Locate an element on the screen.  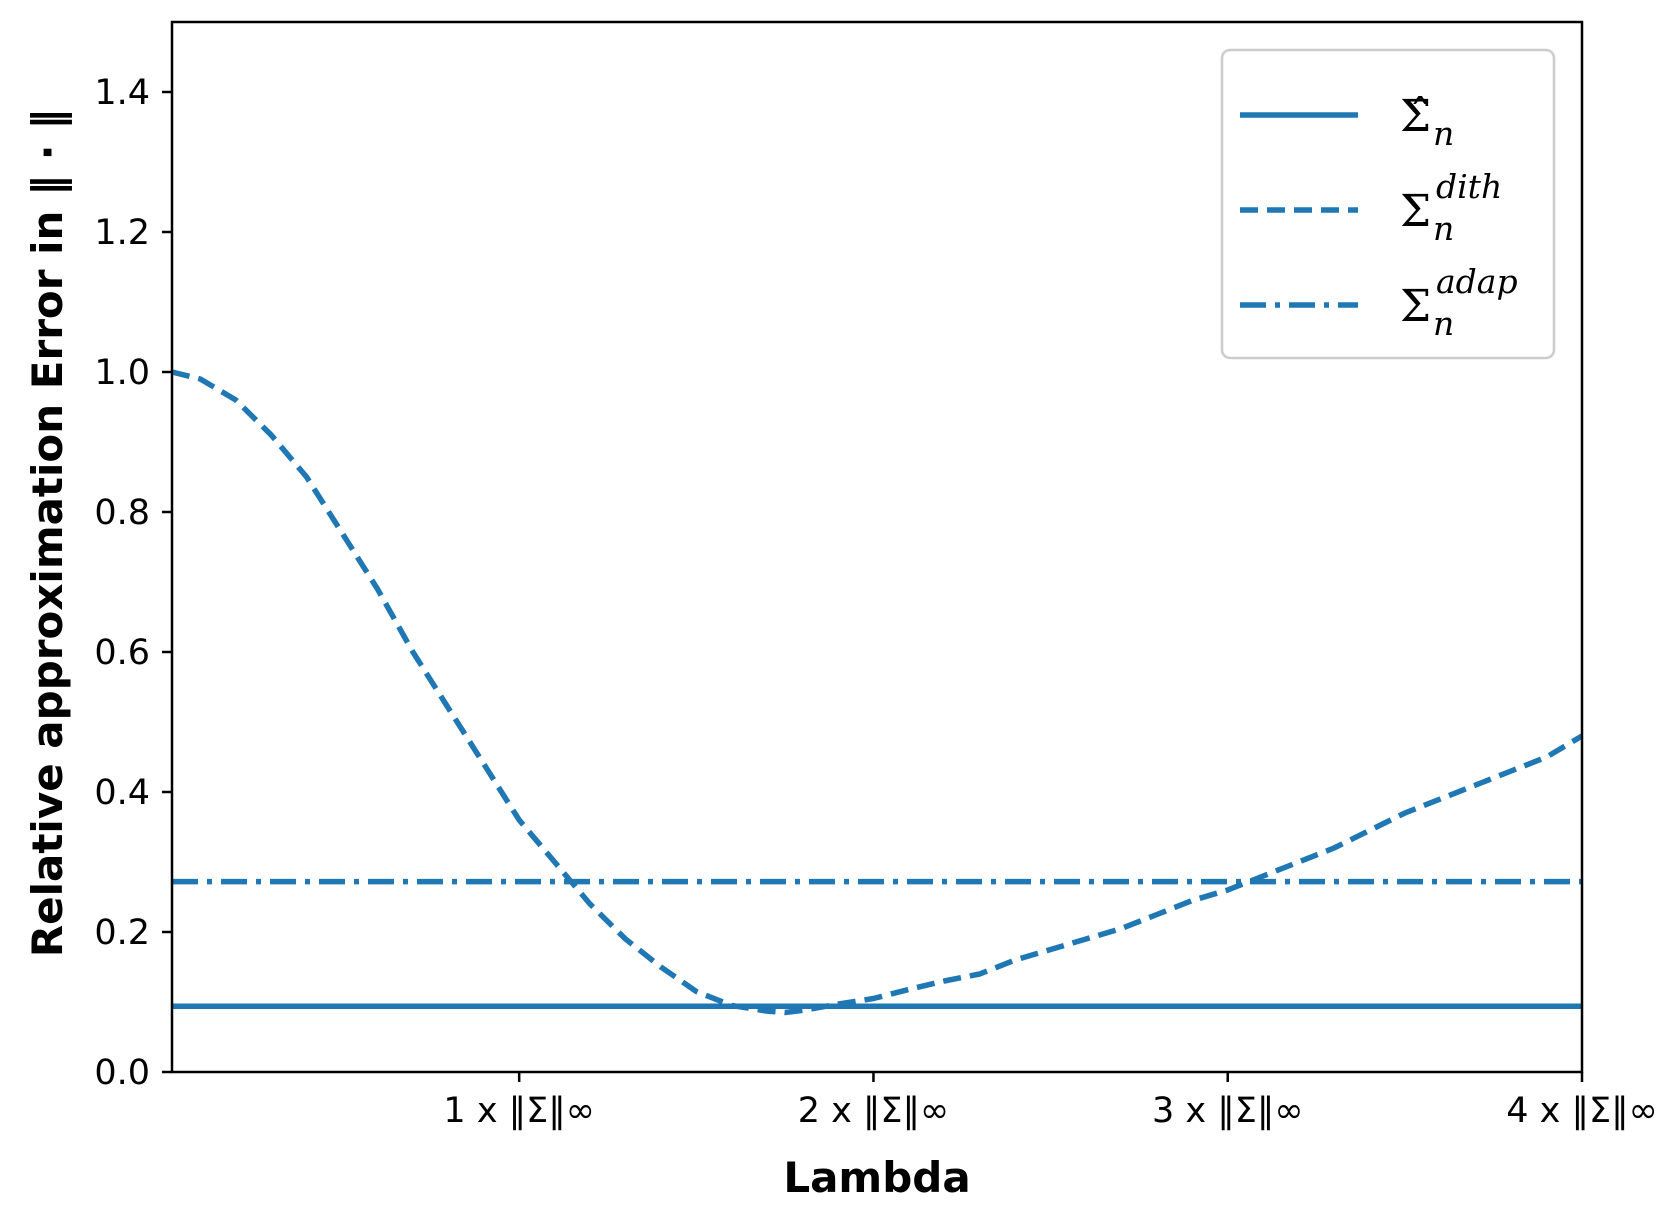
x-axis-label: Lambda is located at coordinates (876, 1177).